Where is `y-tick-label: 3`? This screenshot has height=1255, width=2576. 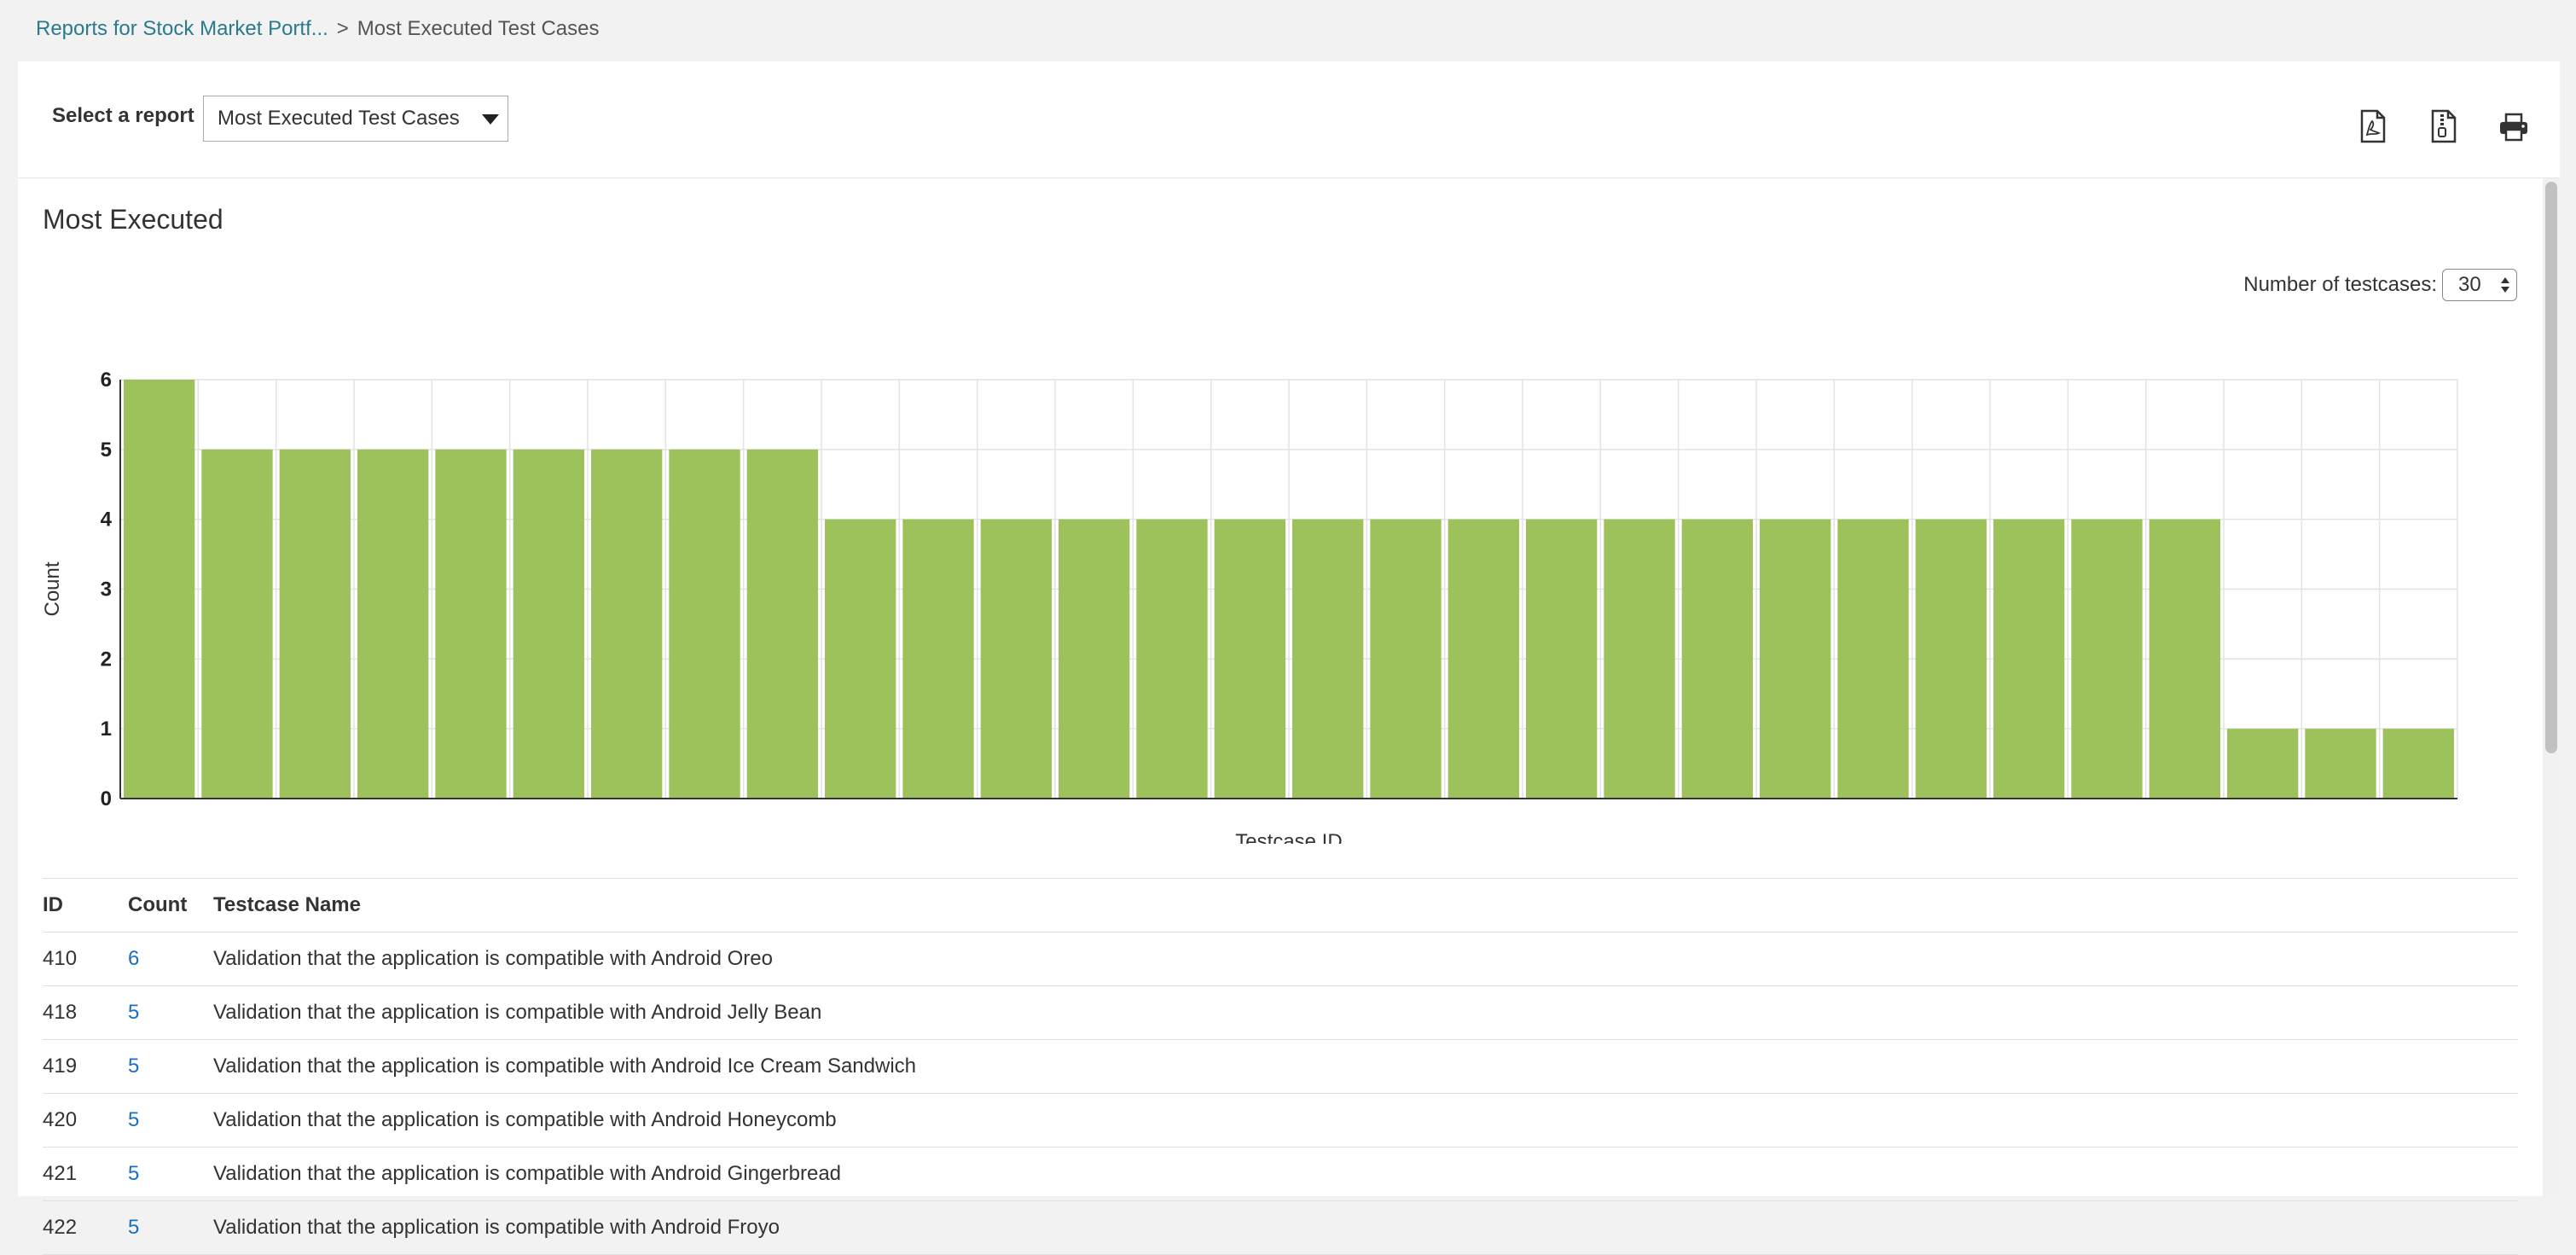
y-tick-label: 3 is located at coordinates (106, 589).